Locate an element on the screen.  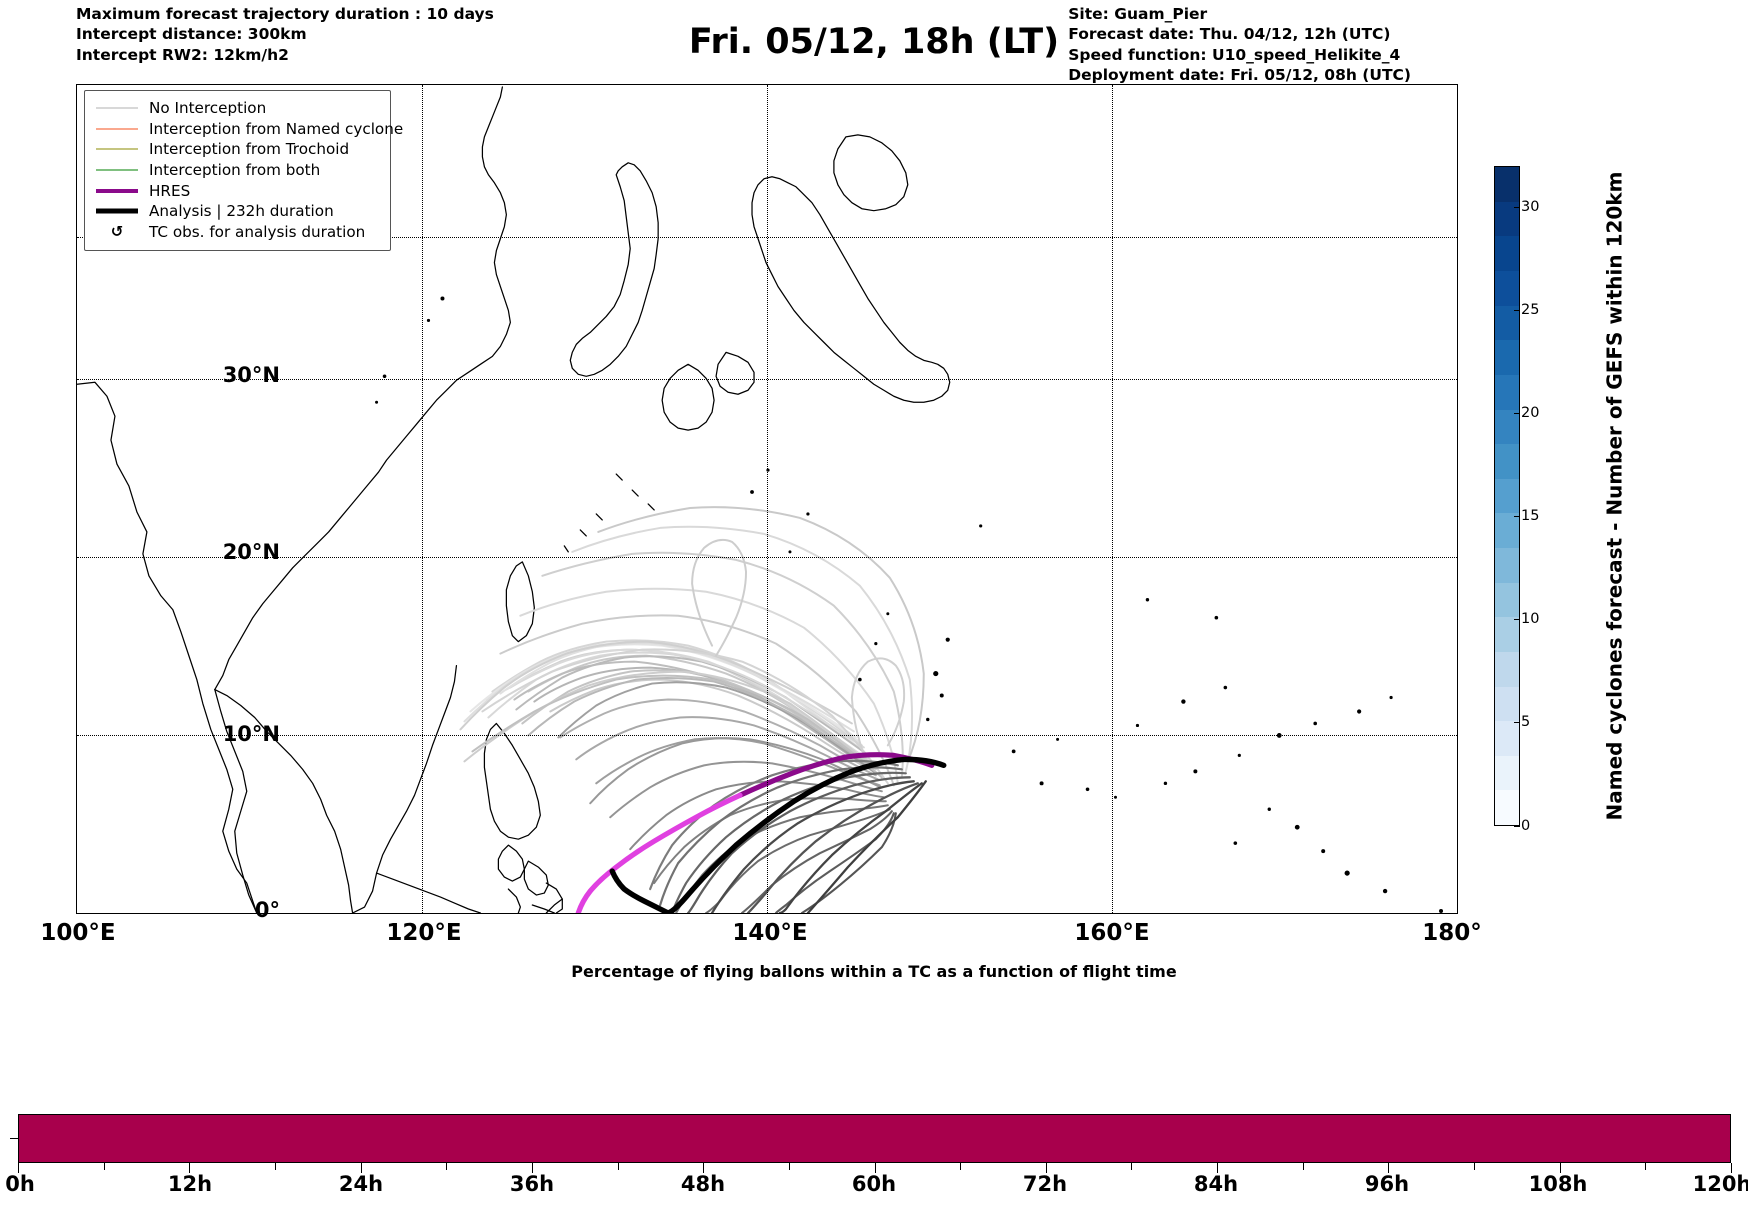
legend-swatch-hres is located at coordinates (117, 191).